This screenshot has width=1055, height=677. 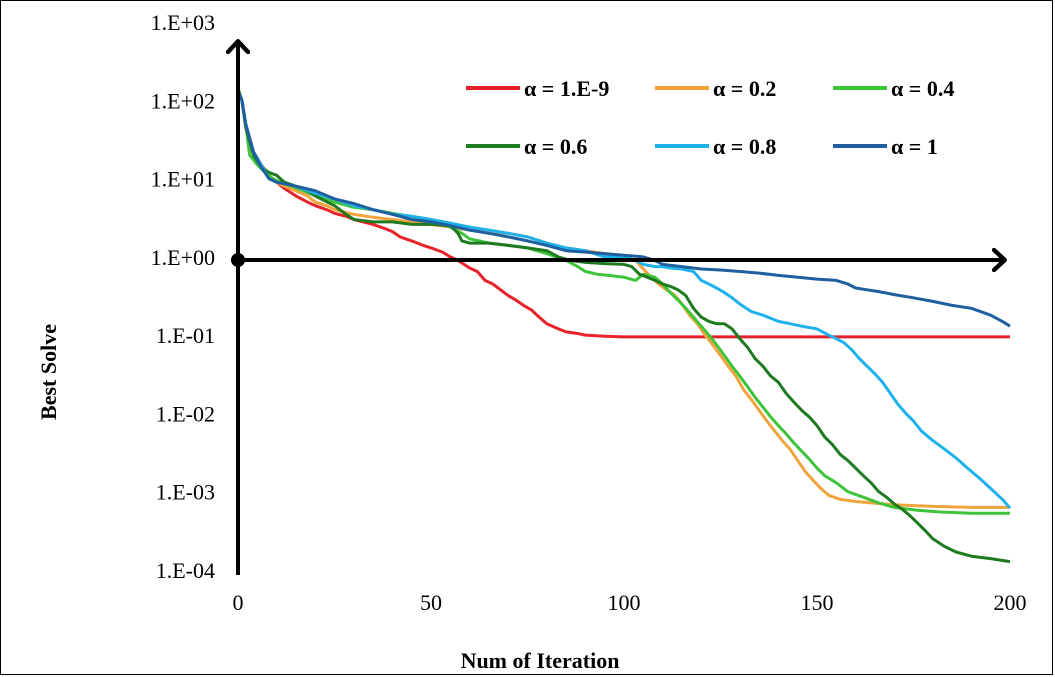 I want to click on y-tick-label: 1.E+02, so click(x=183, y=100).